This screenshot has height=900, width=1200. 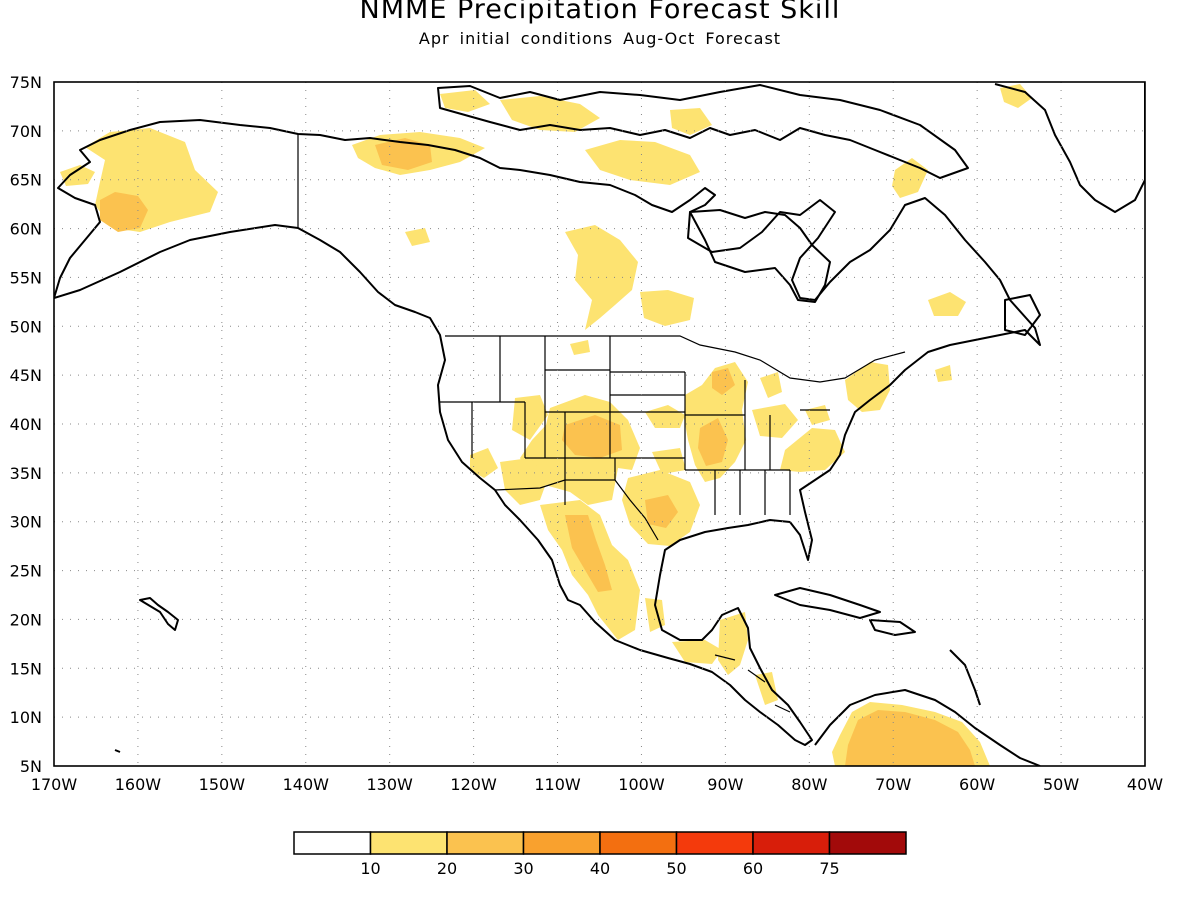 What do you see at coordinates (667, 308) in the screenshot?
I see `skill-area-manitoba` at bounding box center [667, 308].